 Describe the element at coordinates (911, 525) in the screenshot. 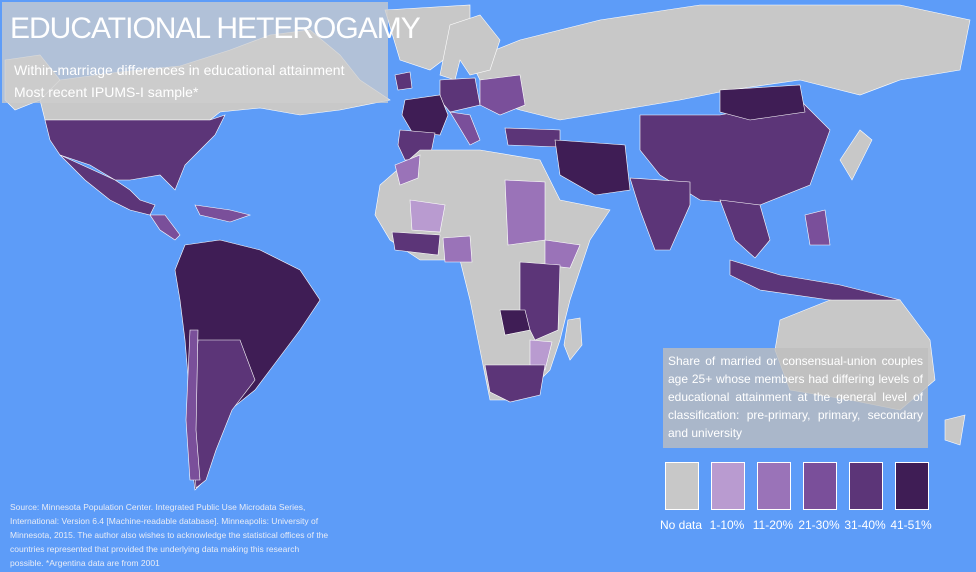

I see `legend-label: 41-51%` at that location.